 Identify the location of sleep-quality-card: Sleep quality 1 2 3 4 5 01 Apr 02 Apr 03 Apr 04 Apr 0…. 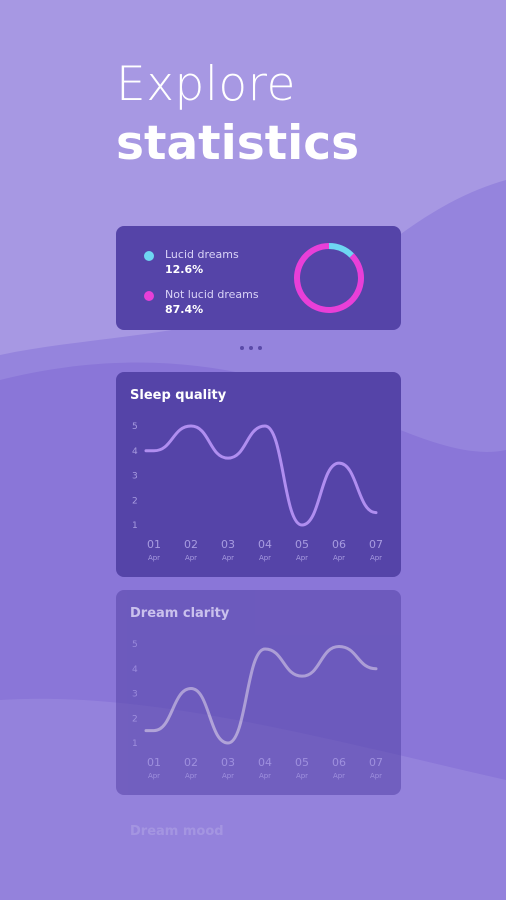
(258, 474).